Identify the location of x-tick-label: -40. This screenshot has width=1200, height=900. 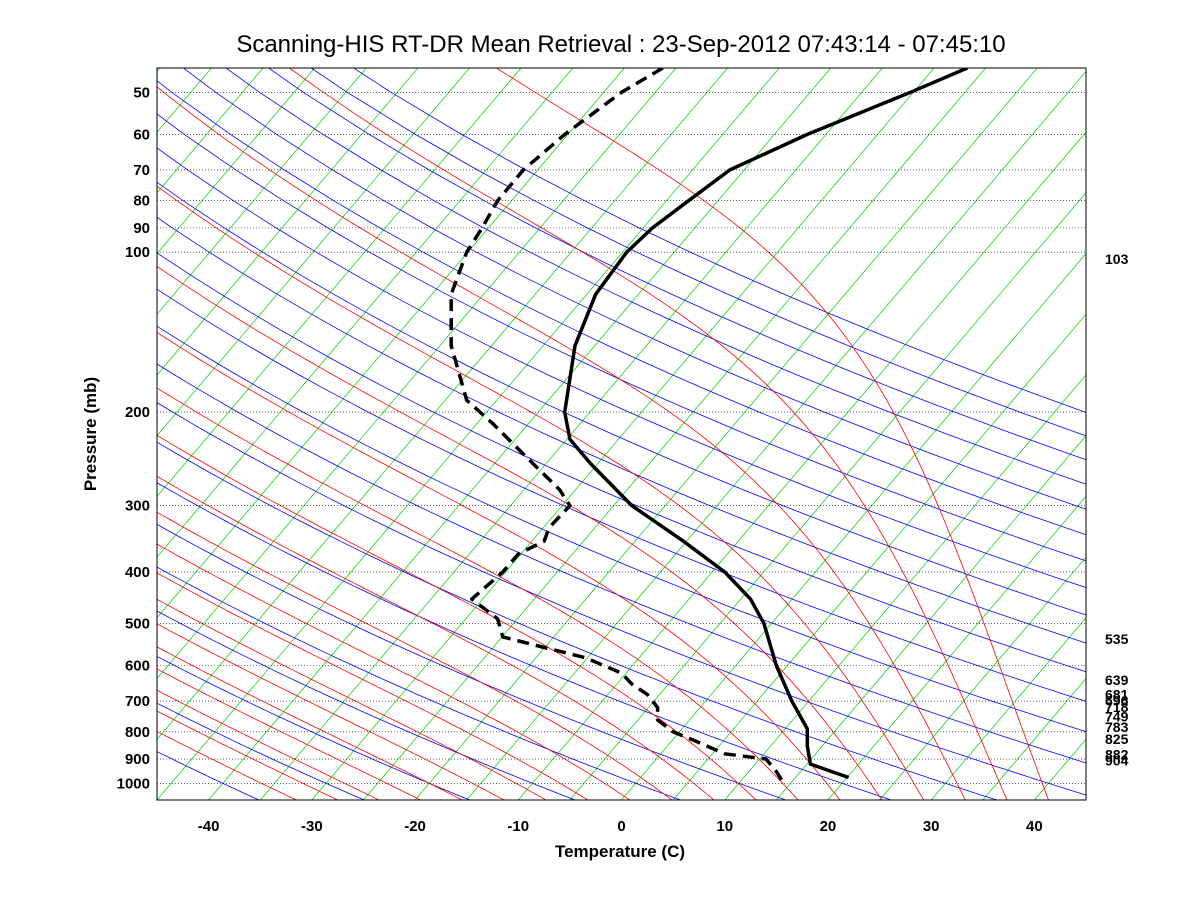
(209, 826).